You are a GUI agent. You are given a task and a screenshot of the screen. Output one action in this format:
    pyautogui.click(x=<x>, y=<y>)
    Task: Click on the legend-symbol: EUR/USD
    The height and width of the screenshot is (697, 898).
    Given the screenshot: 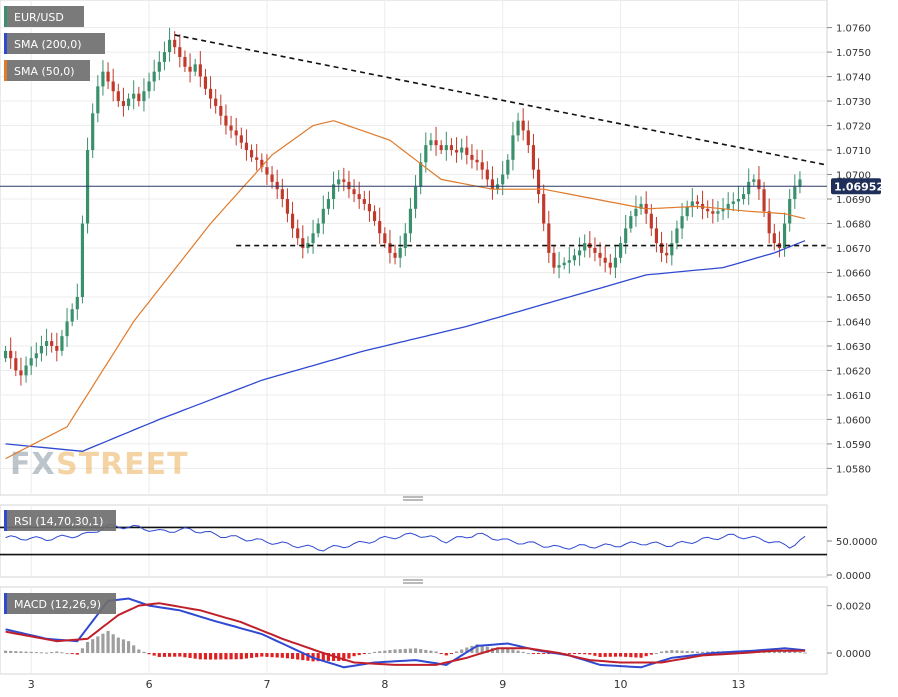 What is the action you would take?
    pyautogui.click(x=44, y=16)
    